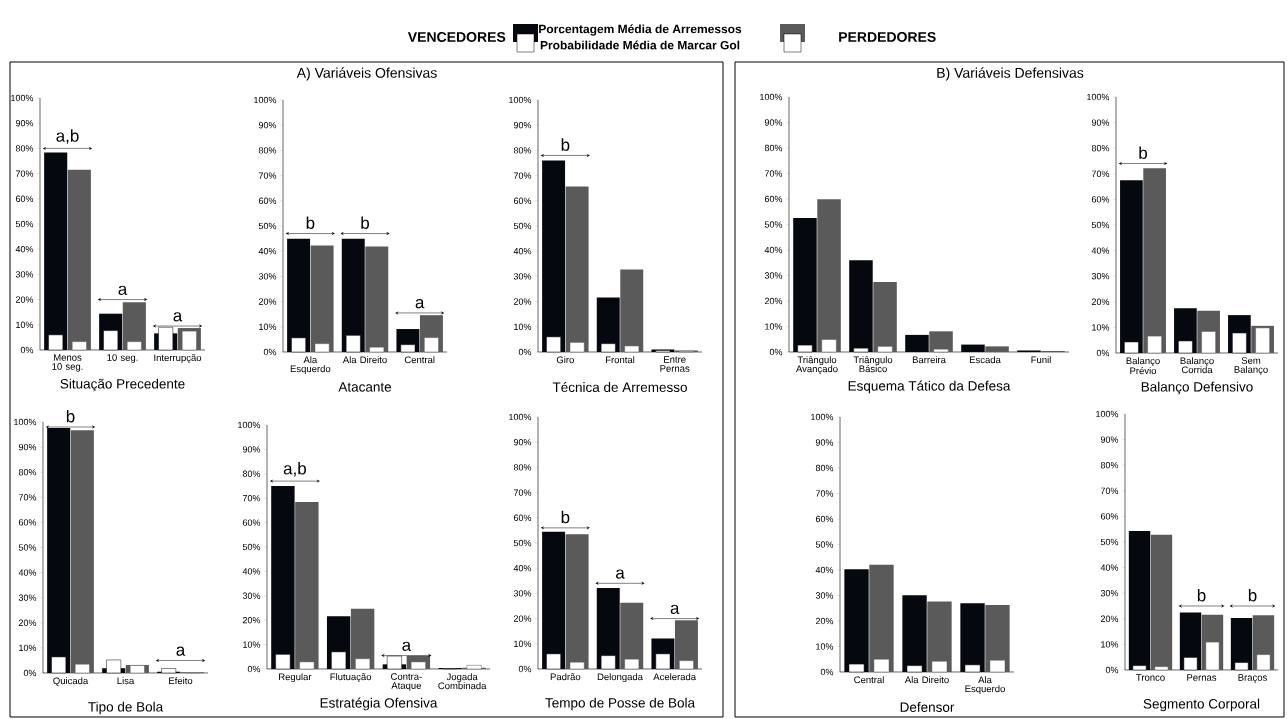  I want to click on x-tick-label: Quicada, so click(71, 681).